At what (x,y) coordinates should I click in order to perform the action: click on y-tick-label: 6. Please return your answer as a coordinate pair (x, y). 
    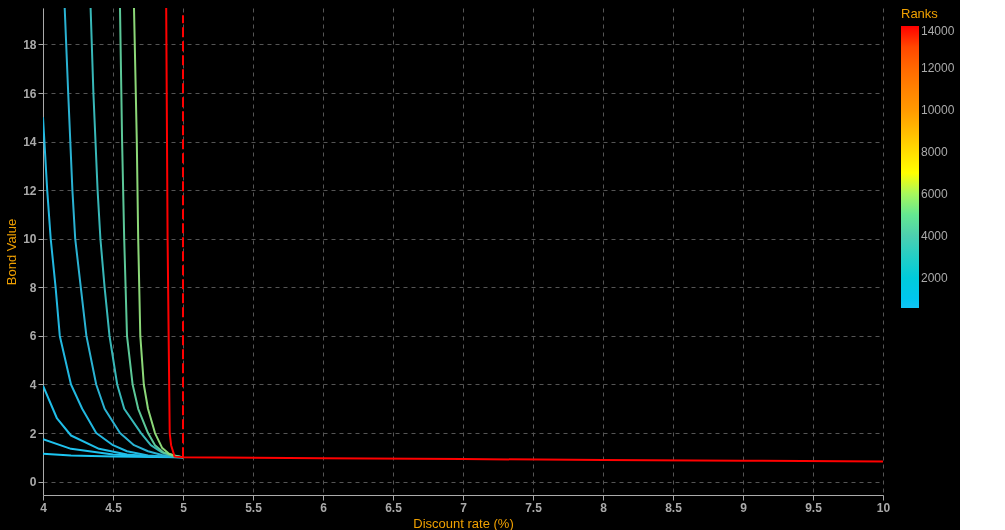
    Looking at the image, I should click on (33, 336).